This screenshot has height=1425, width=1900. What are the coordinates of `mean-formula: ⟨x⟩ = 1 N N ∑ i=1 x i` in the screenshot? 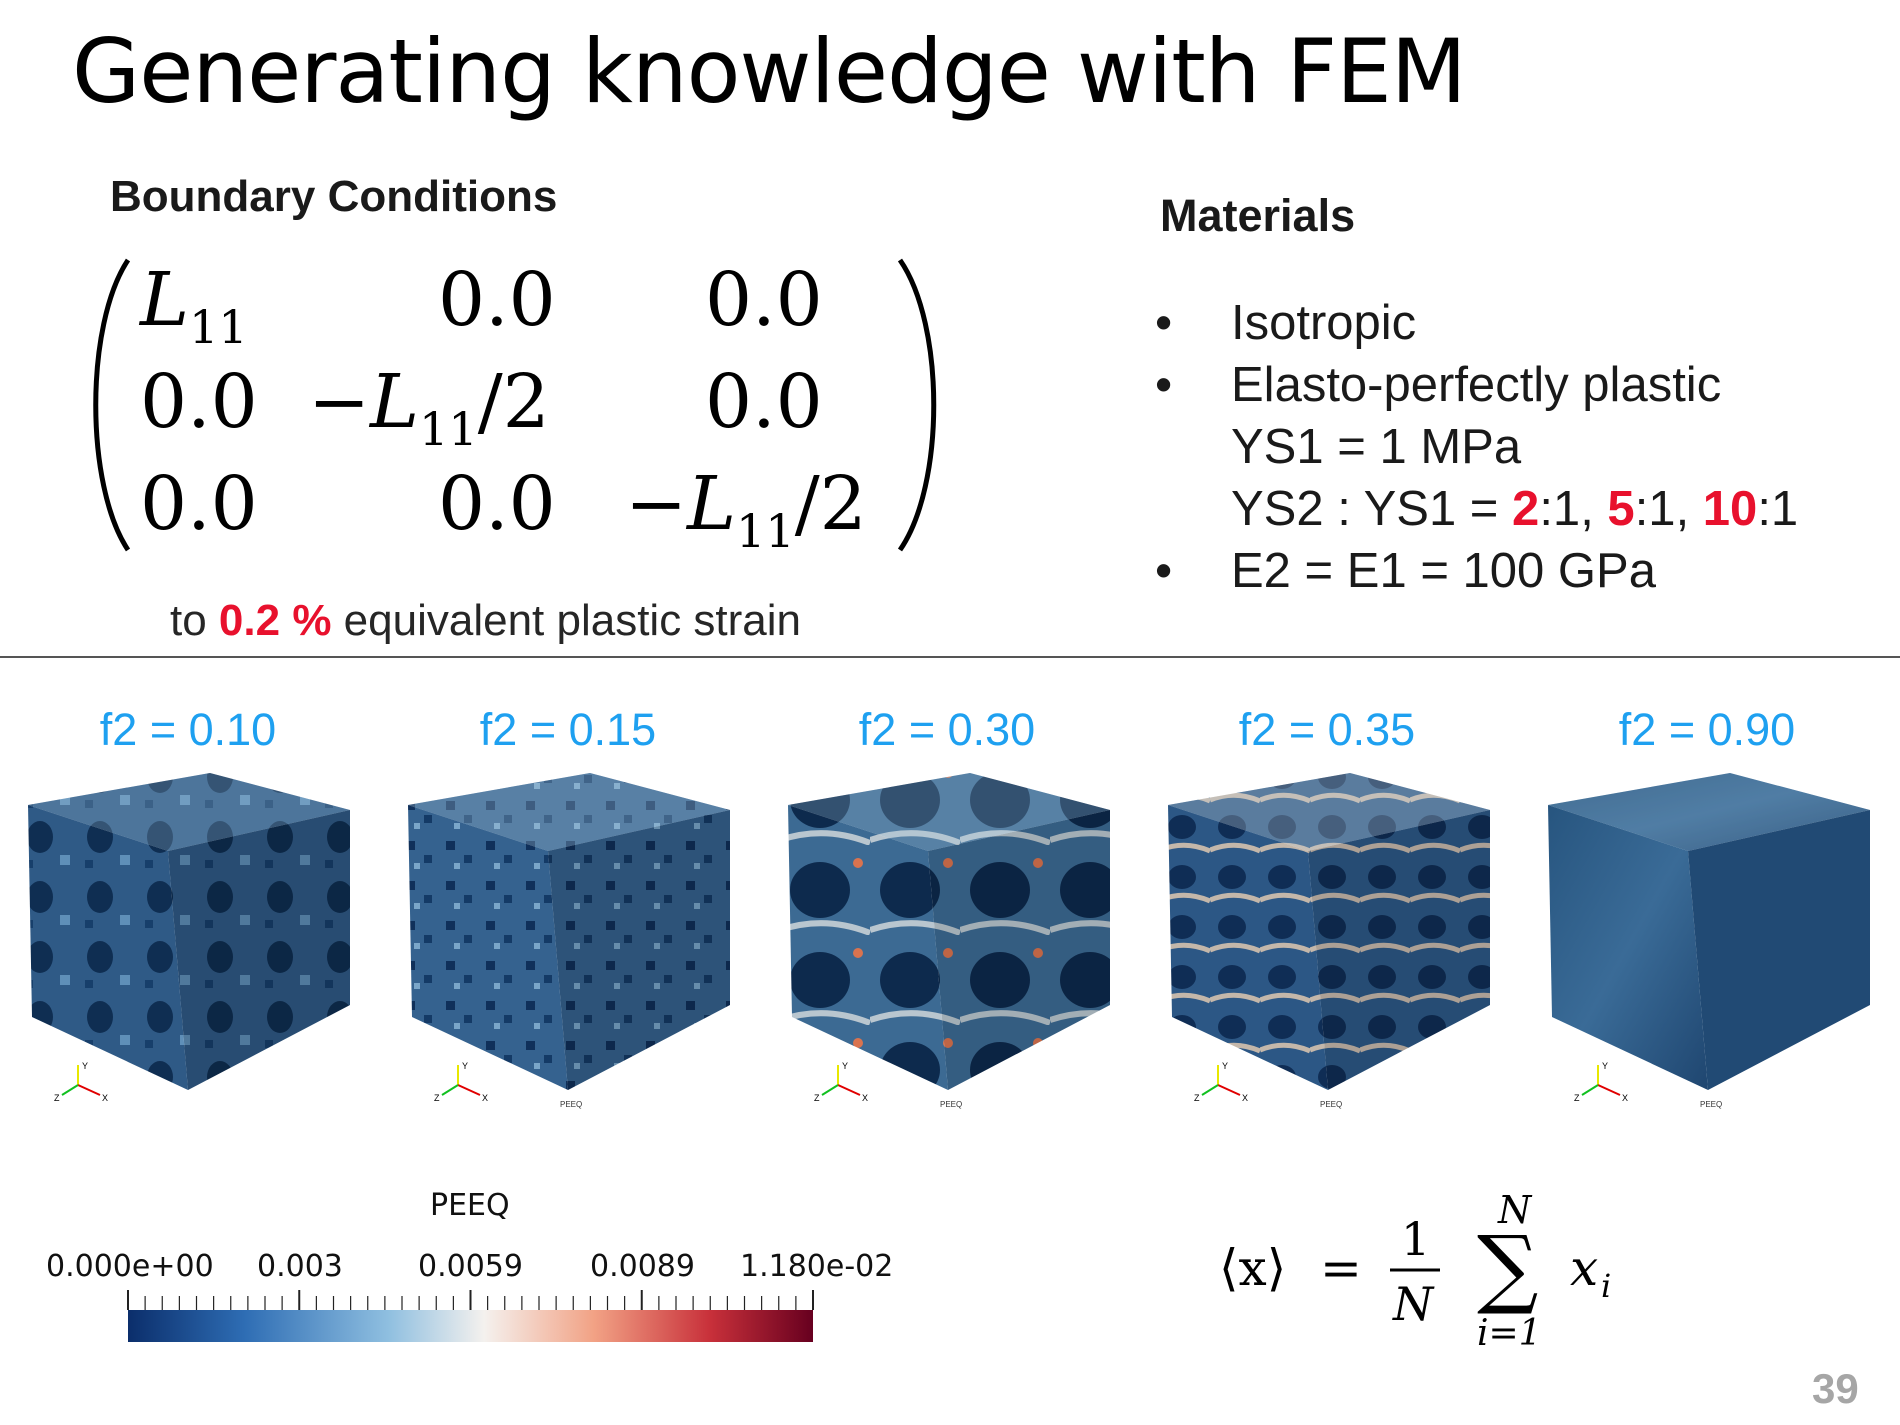 It's located at (1415, 1271).